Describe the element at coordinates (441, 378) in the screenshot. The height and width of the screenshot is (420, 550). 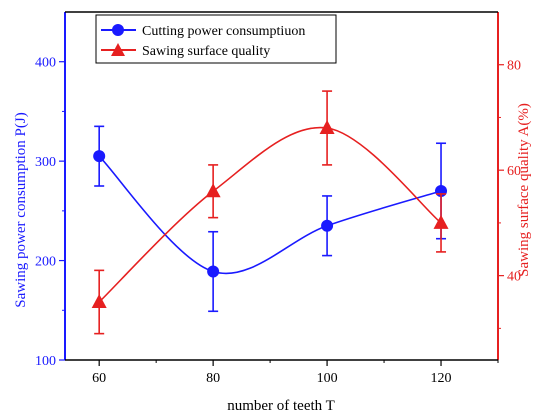
I see `x-tick-label: 120` at that location.